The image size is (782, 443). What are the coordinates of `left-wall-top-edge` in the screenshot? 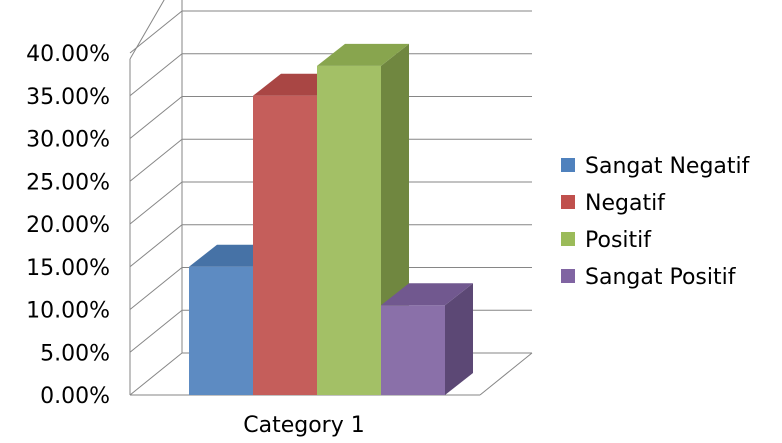 It's located at (147, 30).